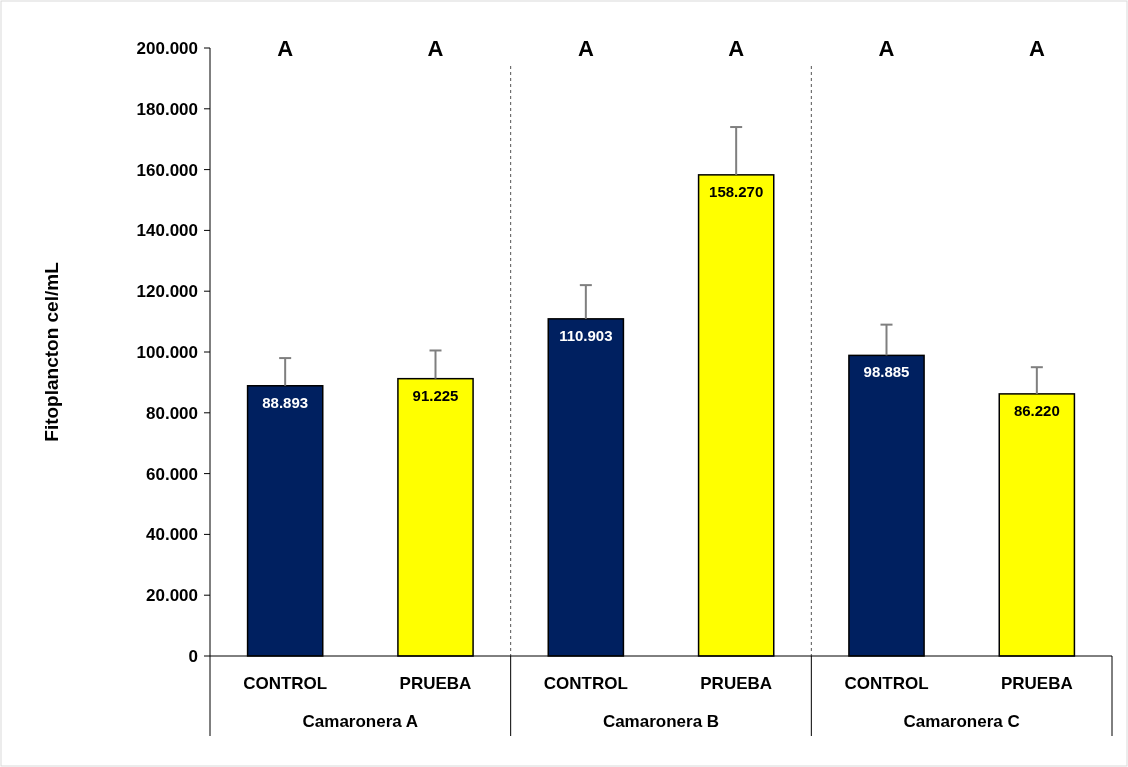 This screenshot has height=767, width=1128. What do you see at coordinates (167, 352) in the screenshot?
I see `y-tick-label: 100.000` at bounding box center [167, 352].